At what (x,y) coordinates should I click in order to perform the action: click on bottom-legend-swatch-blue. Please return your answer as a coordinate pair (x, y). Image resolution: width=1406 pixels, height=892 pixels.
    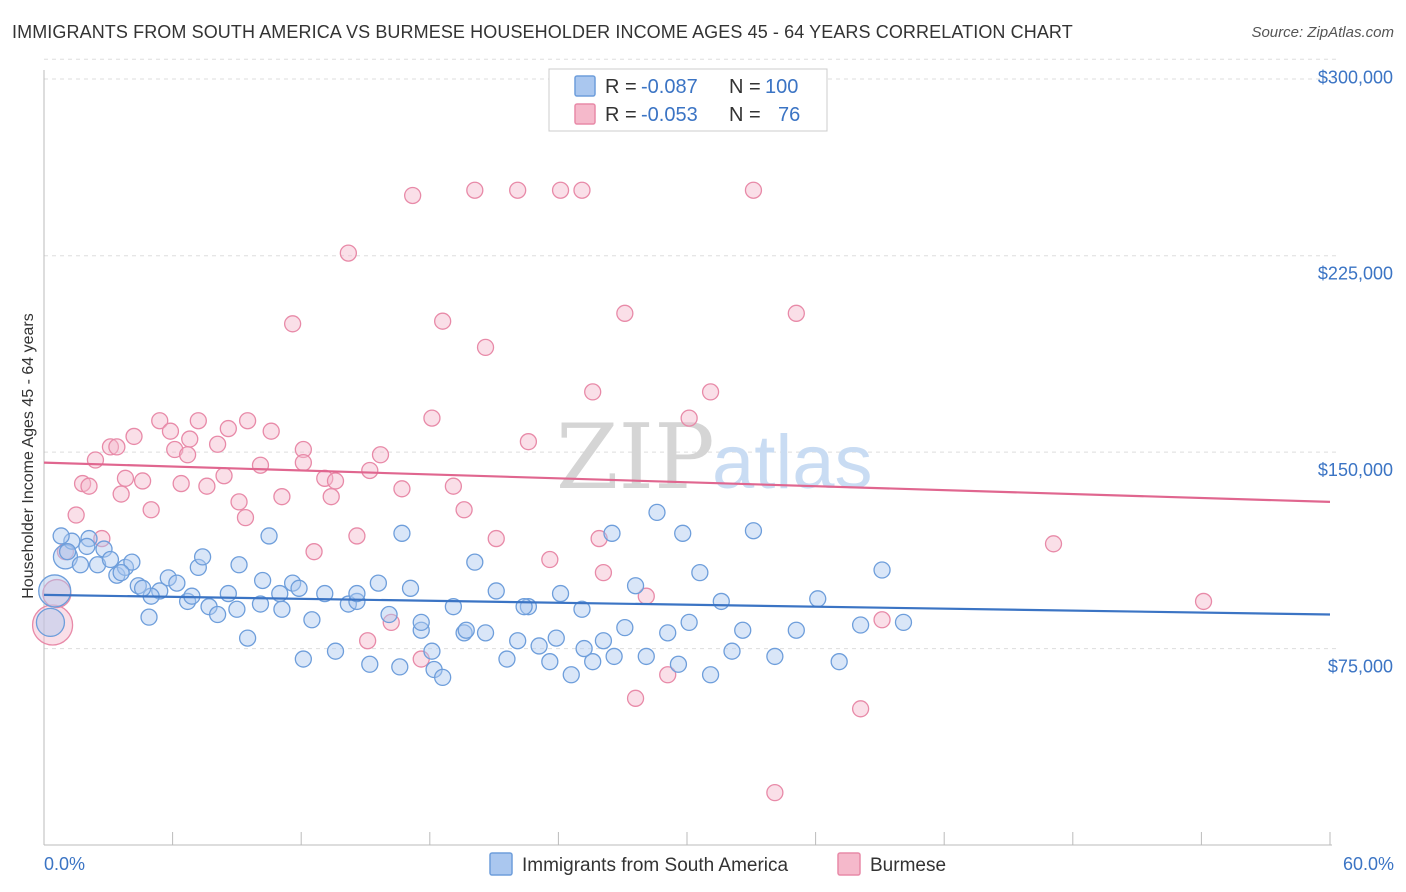
    Looking at the image, I should click on (501, 864).